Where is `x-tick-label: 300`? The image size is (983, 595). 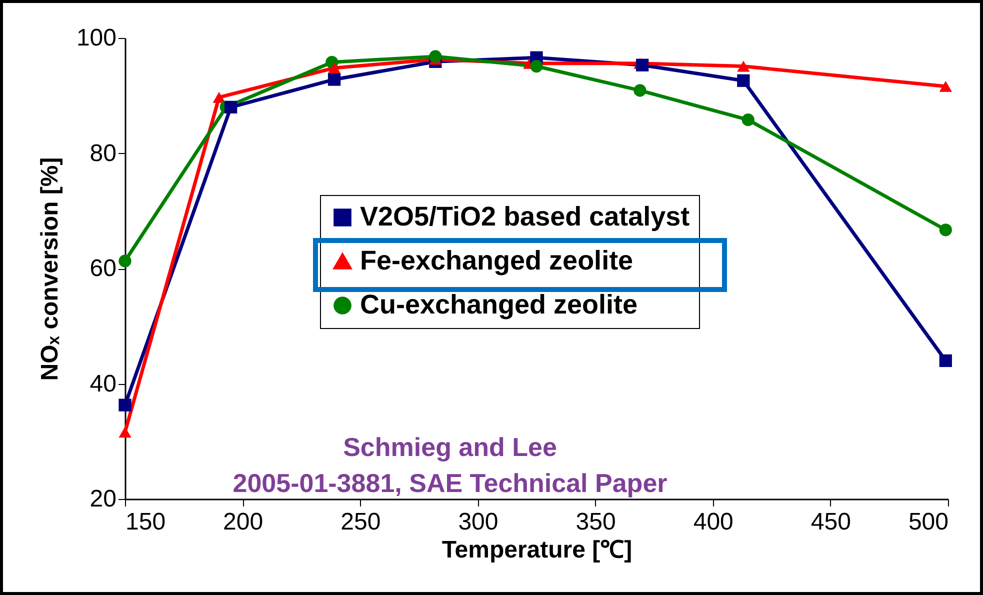
x-tick-label: 300 is located at coordinates (478, 522).